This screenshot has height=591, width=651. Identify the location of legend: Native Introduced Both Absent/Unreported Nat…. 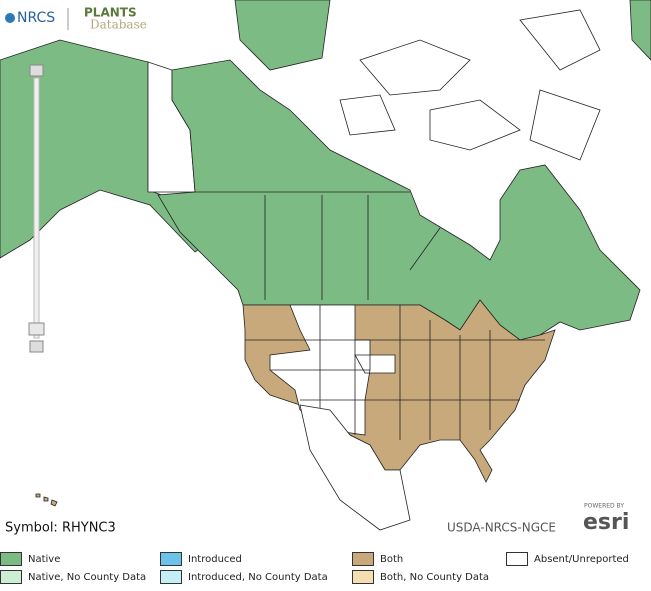
(325, 569).